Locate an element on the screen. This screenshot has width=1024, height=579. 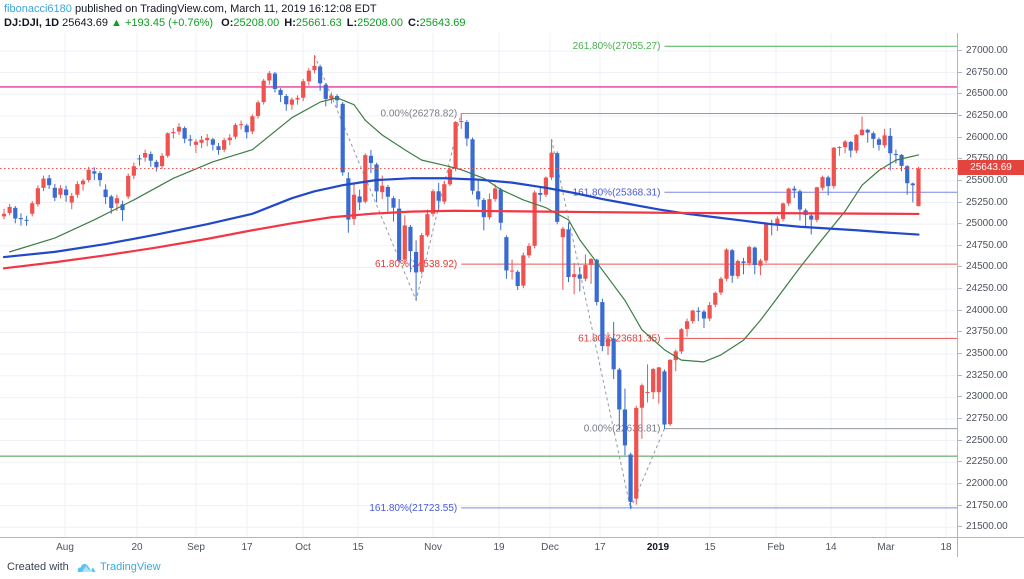
price-change: +193.45 (+0.76%) is located at coordinates (169, 23).